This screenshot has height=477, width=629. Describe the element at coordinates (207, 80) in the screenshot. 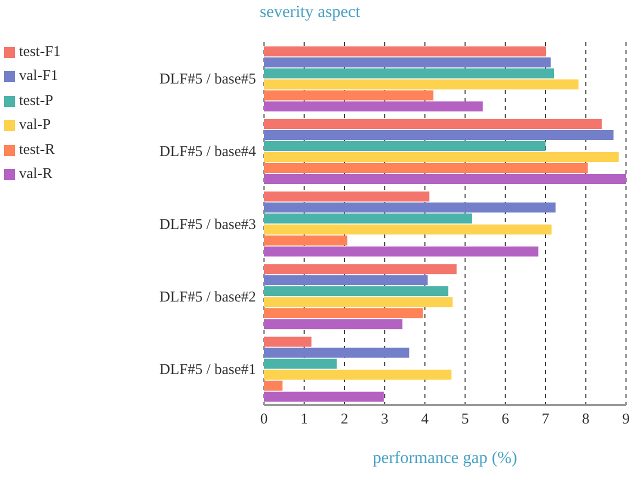

I see `y-tick-label: DLF#5 / base#5` at that location.